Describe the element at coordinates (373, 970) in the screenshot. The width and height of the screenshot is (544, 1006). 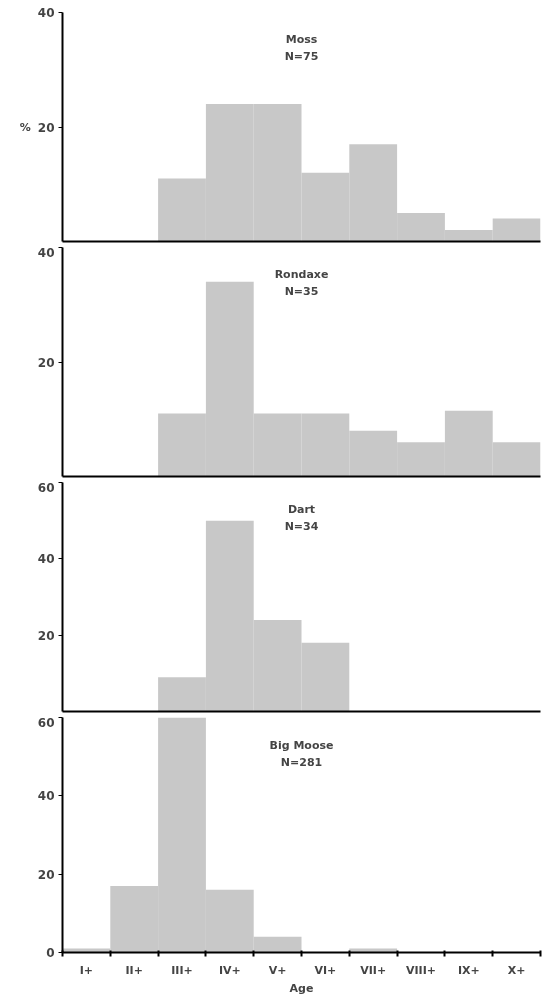
I see `x-tick-label: VII+` at that location.